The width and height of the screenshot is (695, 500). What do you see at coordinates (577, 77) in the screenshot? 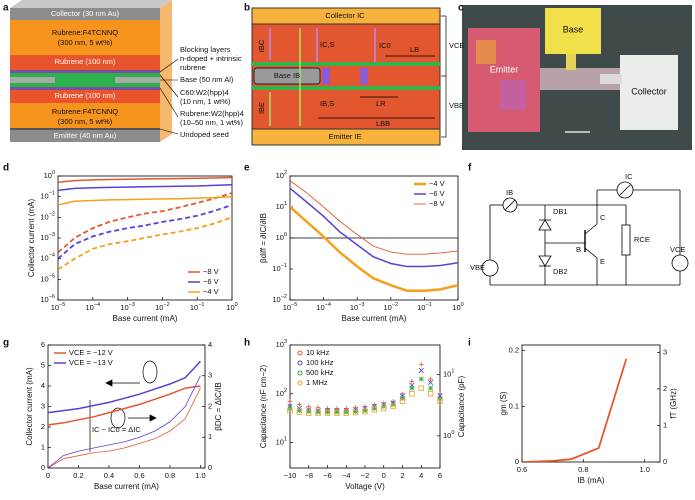
I see `micrograph` at bounding box center [577, 77].